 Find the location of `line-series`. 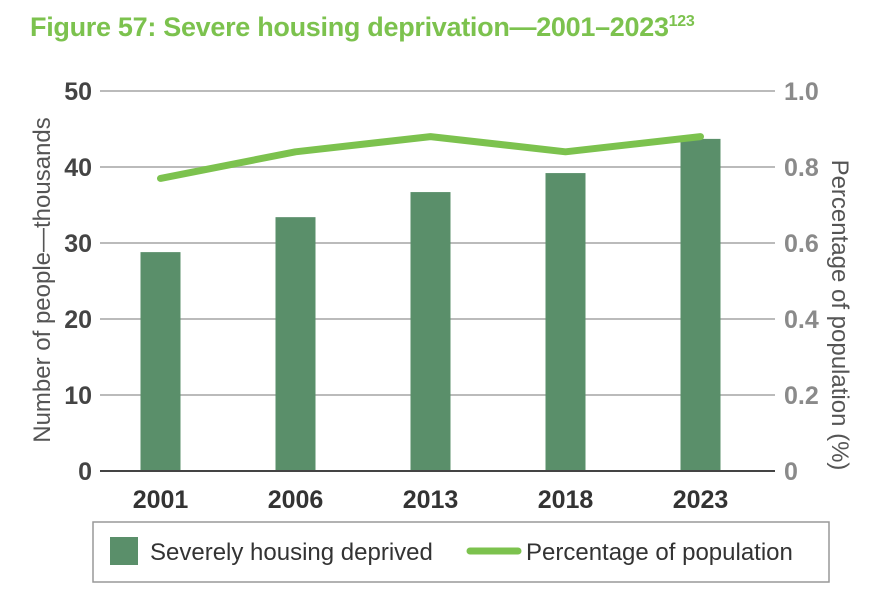

line-series is located at coordinates (430, 157).